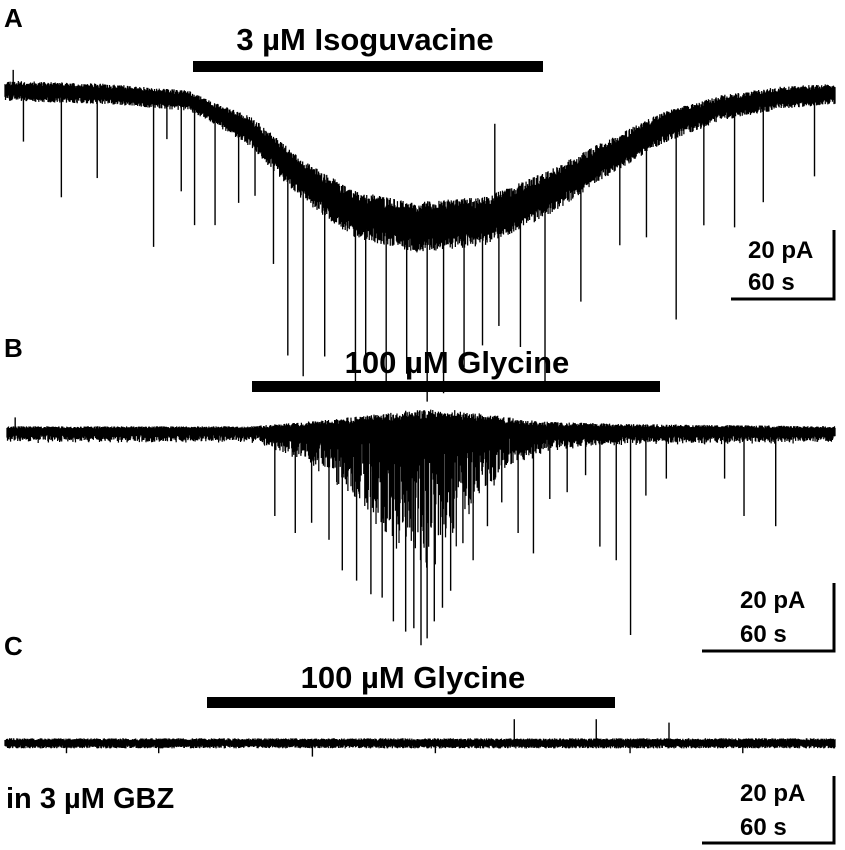  I want to click on panel-a-drug-label: 3 µM Isoguvacine, so click(364, 39).